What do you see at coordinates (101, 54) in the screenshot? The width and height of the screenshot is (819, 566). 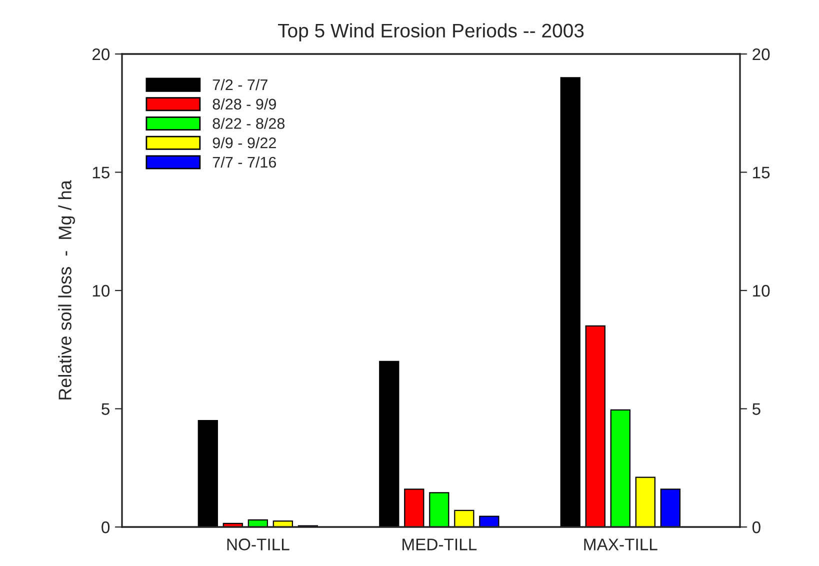 I see `y-tick-label: 20` at bounding box center [101, 54].